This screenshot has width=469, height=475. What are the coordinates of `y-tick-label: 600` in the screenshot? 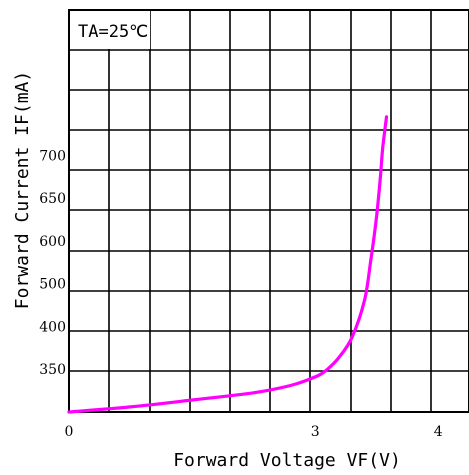 It's located at (52, 242).